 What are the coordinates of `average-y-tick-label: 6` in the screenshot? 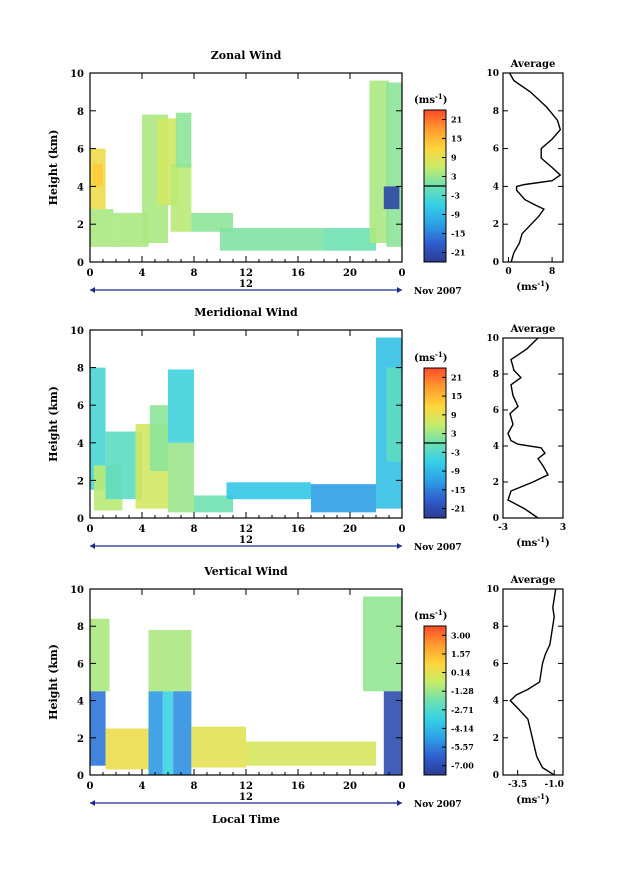 It's located at (496, 150).